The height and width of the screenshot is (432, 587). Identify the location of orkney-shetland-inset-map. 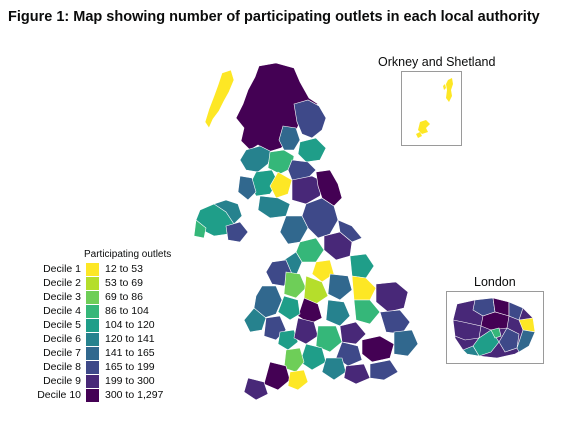
(434, 108).